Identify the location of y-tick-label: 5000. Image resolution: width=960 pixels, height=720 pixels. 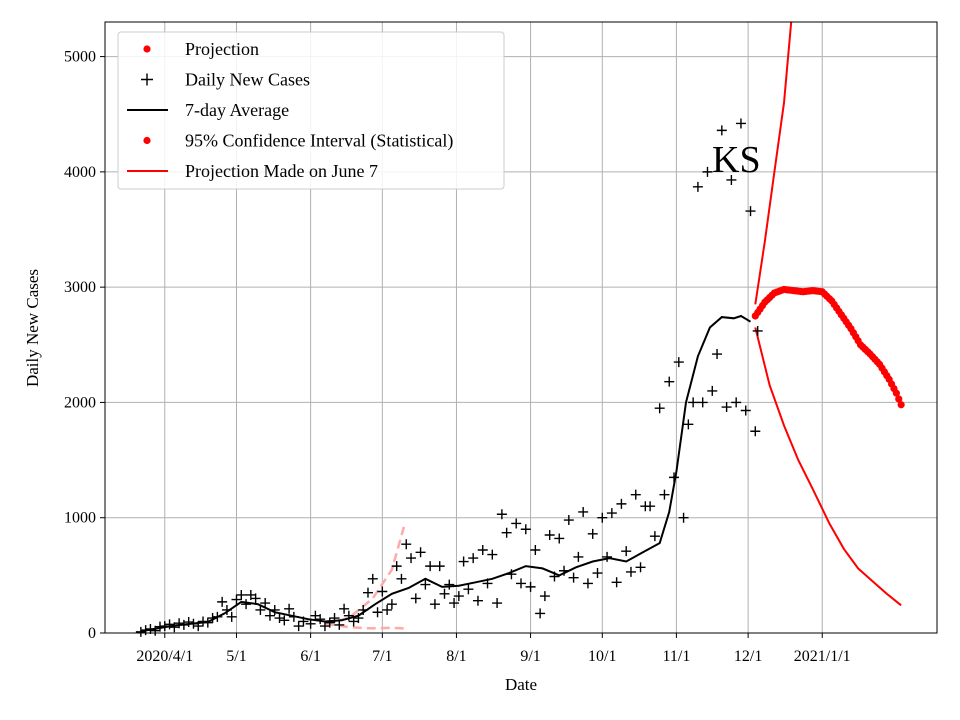
(80, 57).